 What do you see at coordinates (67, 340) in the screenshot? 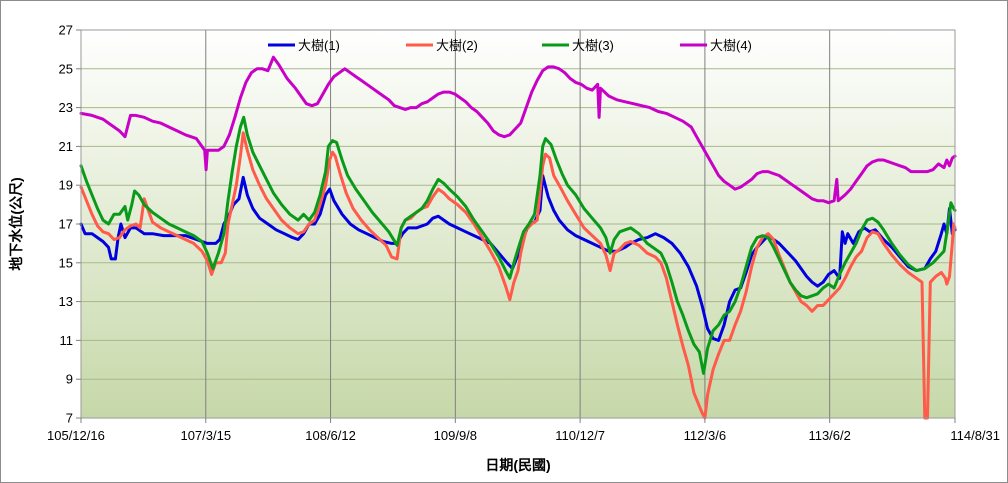
I see `y-tick-label: 11` at bounding box center [67, 340].